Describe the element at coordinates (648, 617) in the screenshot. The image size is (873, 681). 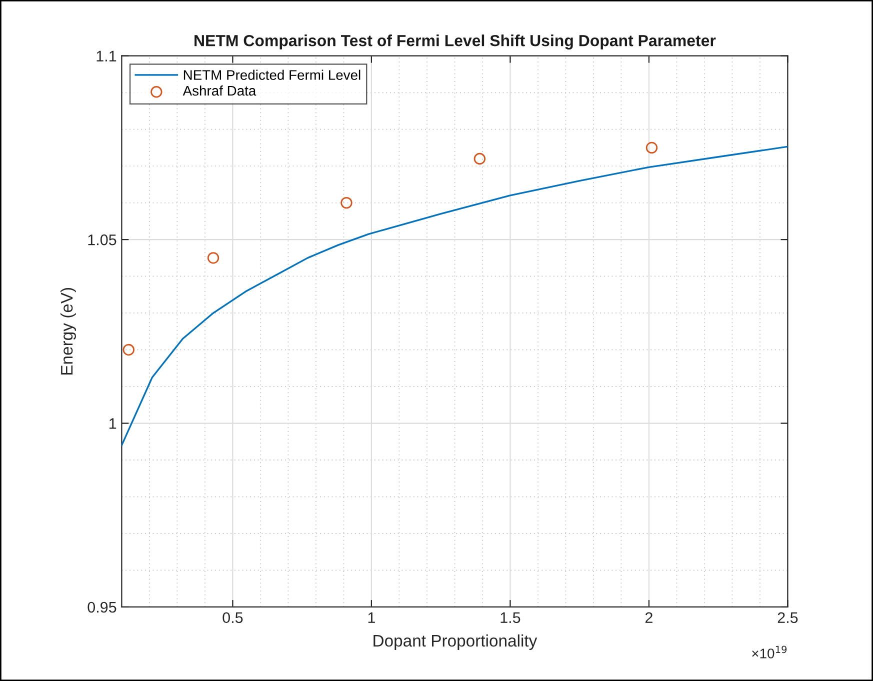
I see `x-tick-label: 2` at that location.